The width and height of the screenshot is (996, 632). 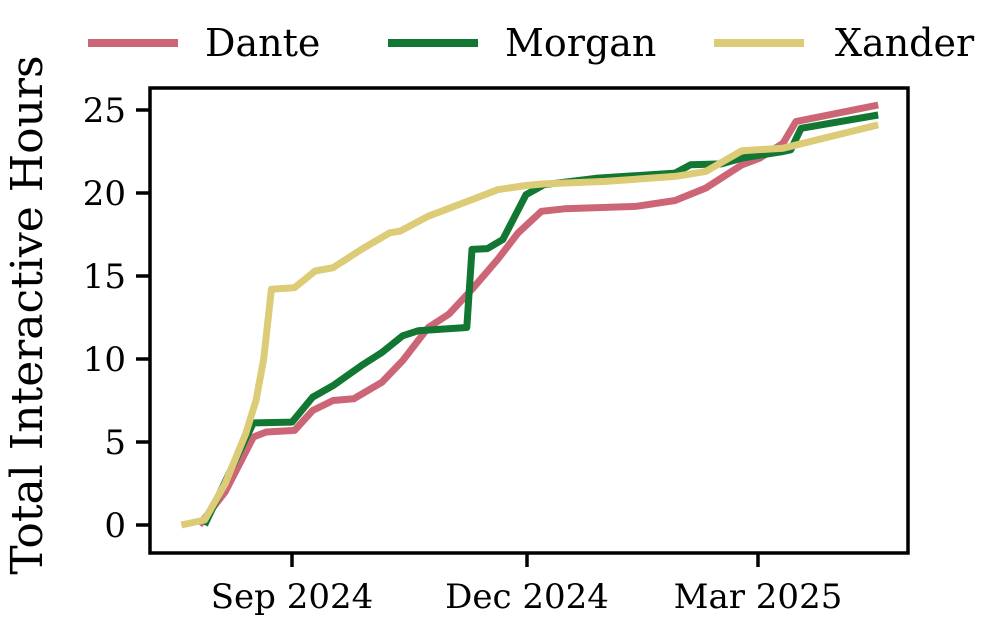 What do you see at coordinates (292, 597) in the screenshot?
I see `x-tick-label-sep2024: Sep 2024` at bounding box center [292, 597].